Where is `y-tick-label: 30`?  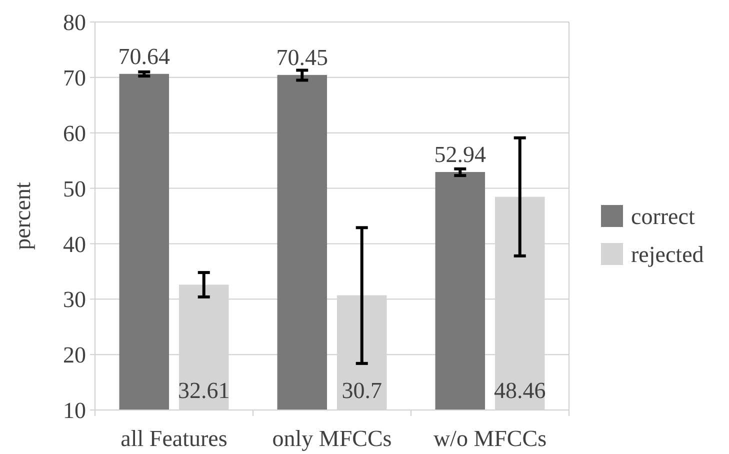 y-tick-label: 30 is located at coordinates (74, 299).